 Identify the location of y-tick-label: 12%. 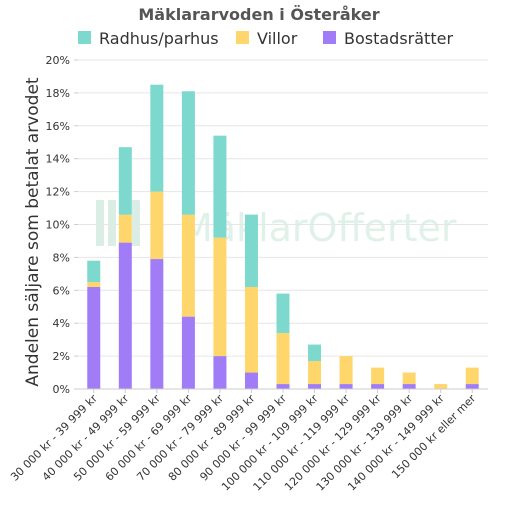
(58, 192).